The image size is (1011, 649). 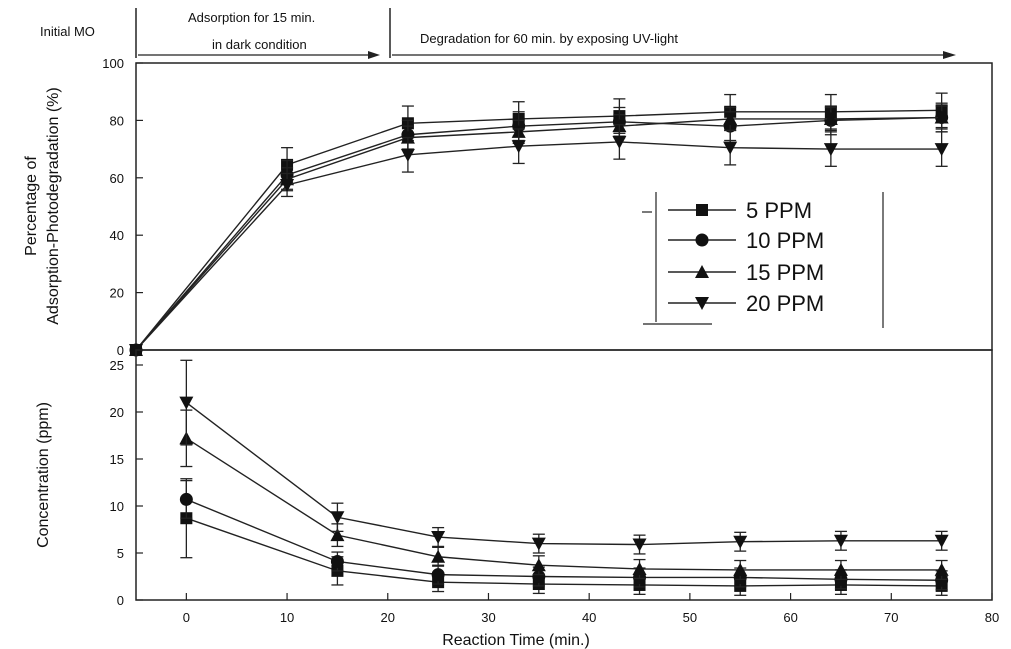 What do you see at coordinates (591, 609) in the screenshot?
I see `bottom-x-axis: 0 10 20 30 40 50 60 70 80` at bounding box center [591, 609].